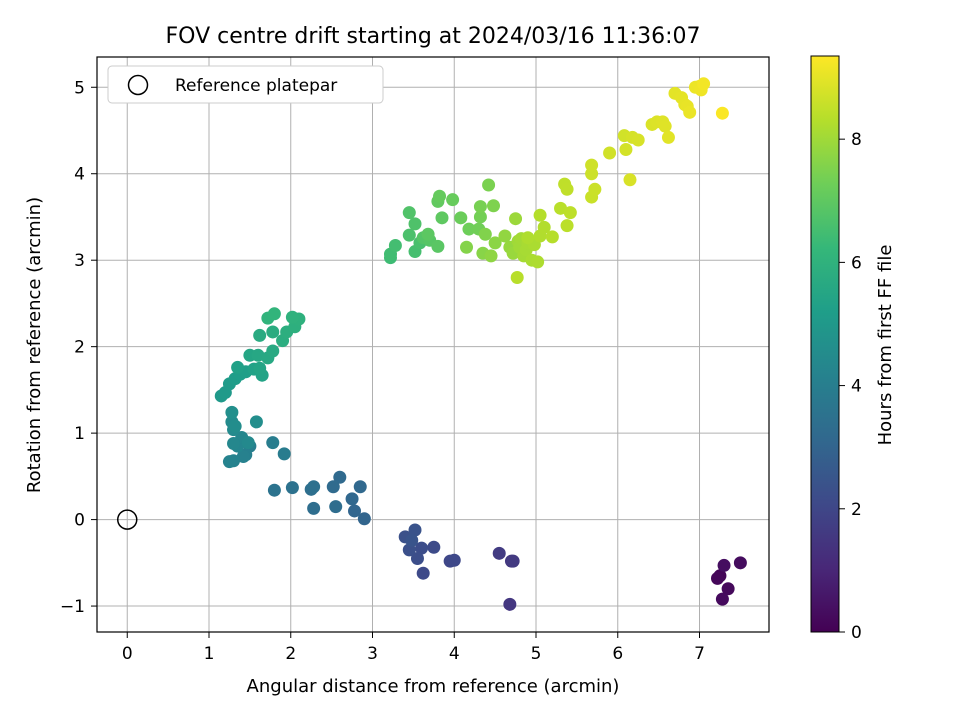  What do you see at coordinates (856, 510) in the screenshot?
I see `colorbar-tick-label: 2` at bounding box center [856, 510].